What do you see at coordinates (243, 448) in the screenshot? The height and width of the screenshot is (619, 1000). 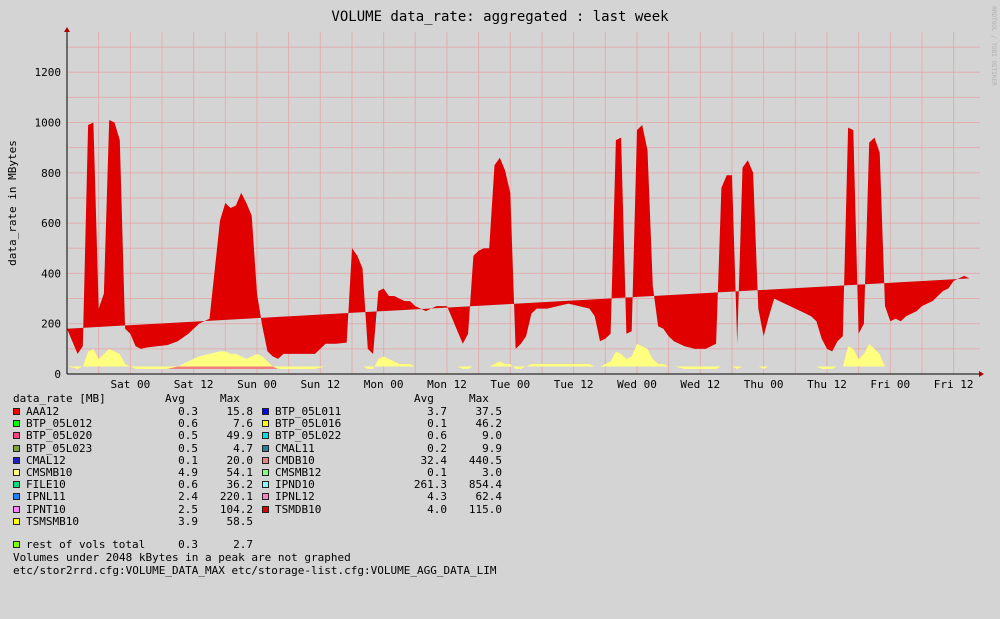 I see `legend-item-max: 4.7` at bounding box center [243, 448].